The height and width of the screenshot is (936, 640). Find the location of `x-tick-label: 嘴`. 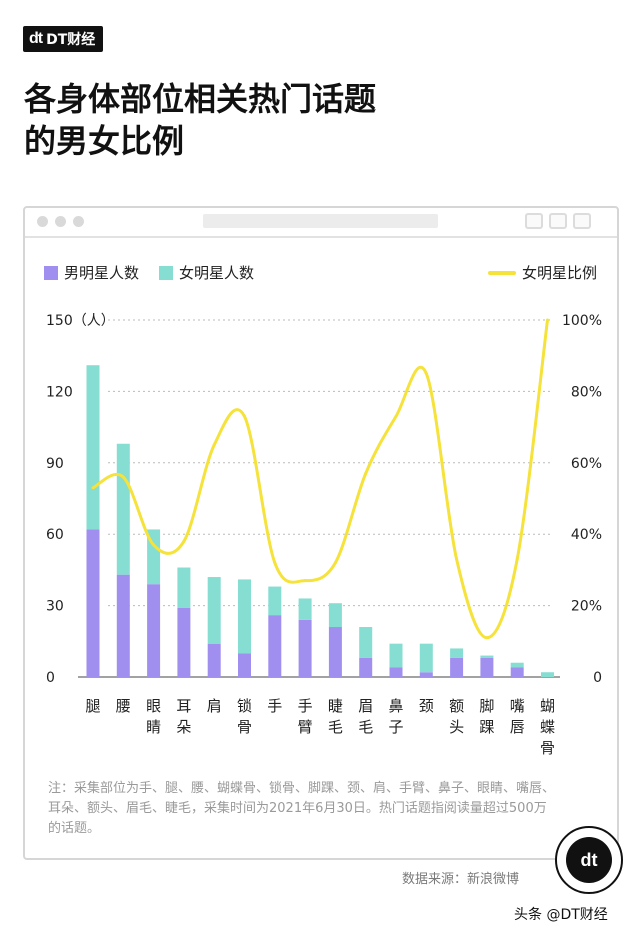

x-tick-label: 嘴 is located at coordinates (517, 706).